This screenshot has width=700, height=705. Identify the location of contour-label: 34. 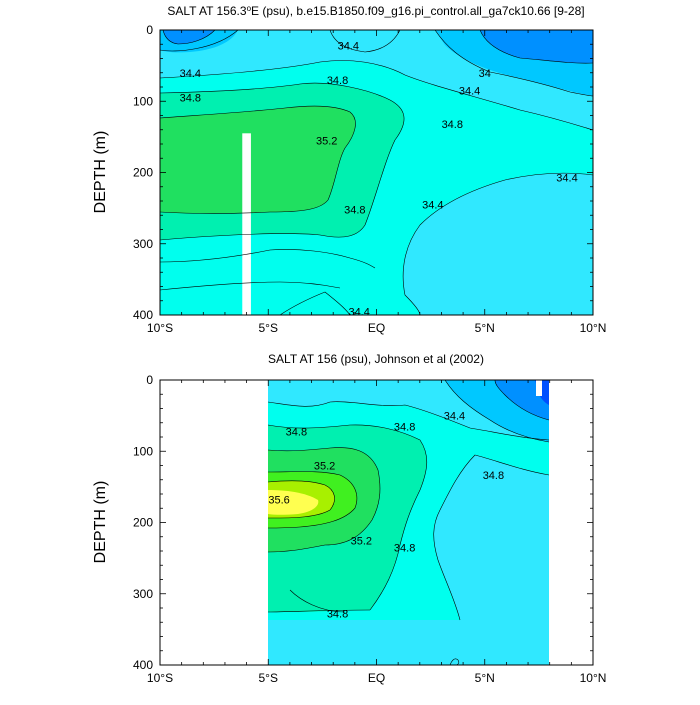
(485, 74).